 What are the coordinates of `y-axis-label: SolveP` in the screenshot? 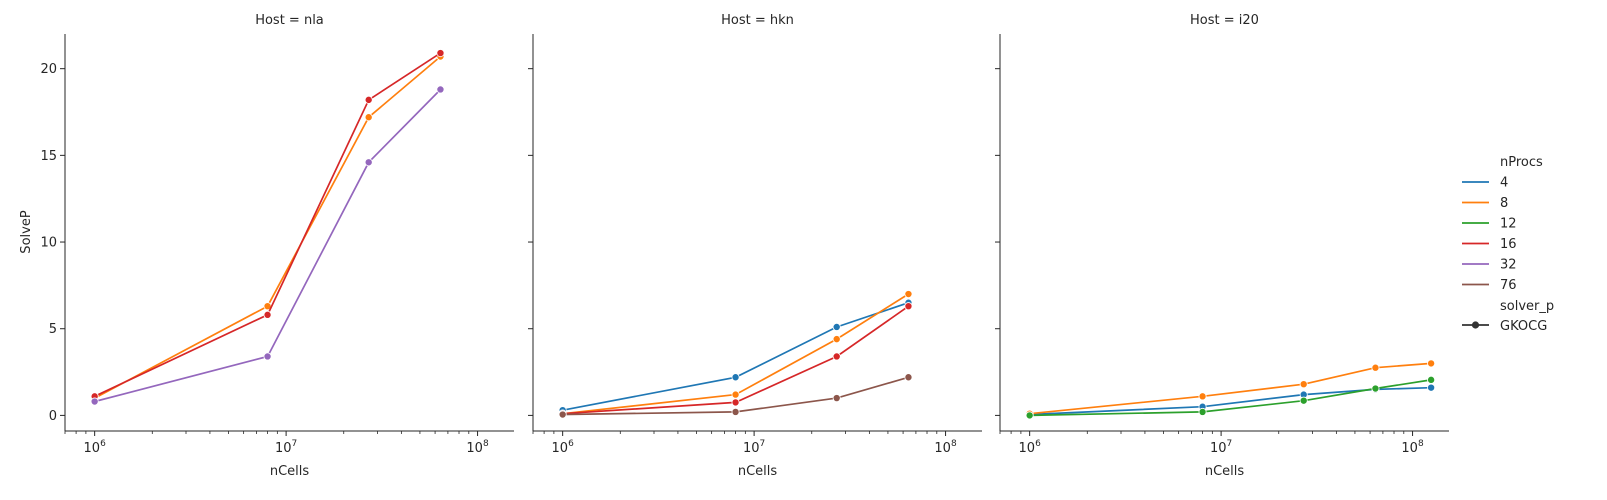 It's located at (26, 232).